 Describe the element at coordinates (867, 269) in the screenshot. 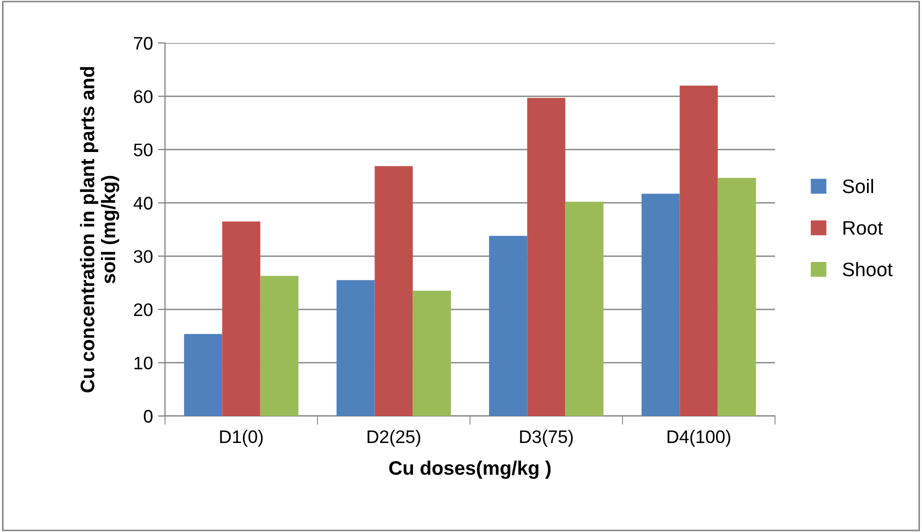

I see `legend-label: Shoot` at that location.